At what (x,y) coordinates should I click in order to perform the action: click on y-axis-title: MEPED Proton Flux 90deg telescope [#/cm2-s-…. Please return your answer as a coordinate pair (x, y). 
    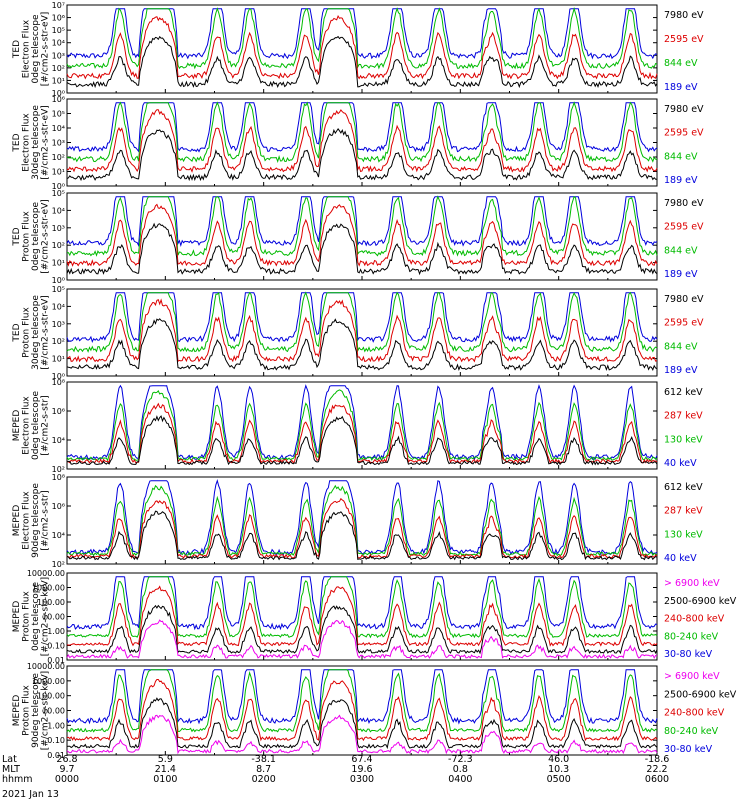
    Looking at the image, I should click on (31, 710).